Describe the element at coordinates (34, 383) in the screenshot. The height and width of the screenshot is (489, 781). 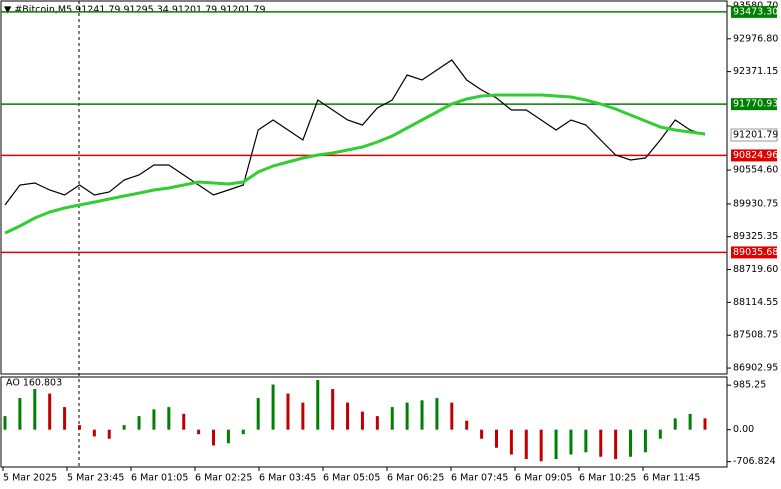
I see `ao-title: AO 160.803` at that location.